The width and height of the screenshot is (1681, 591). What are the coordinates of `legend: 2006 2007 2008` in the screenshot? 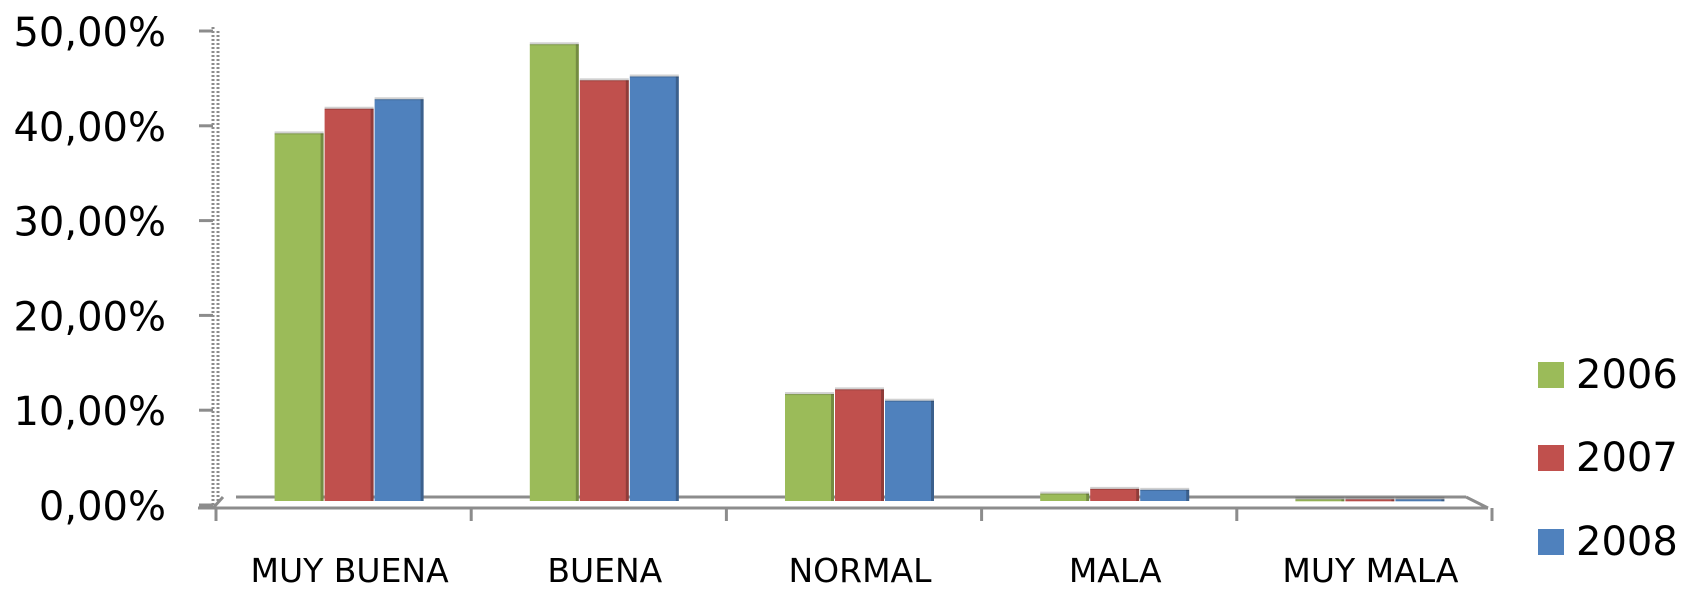 It's located at (1608, 458).